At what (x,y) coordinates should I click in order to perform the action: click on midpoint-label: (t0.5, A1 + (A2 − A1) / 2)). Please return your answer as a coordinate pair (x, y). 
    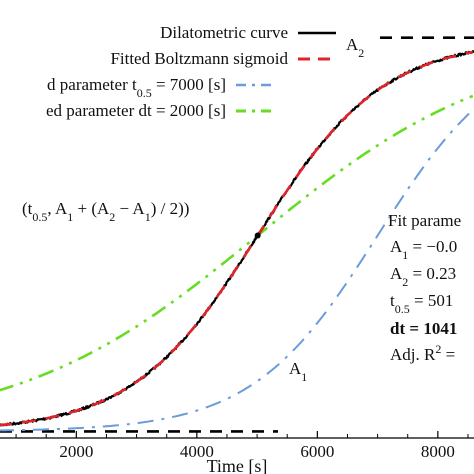
    Looking at the image, I should click on (105, 211).